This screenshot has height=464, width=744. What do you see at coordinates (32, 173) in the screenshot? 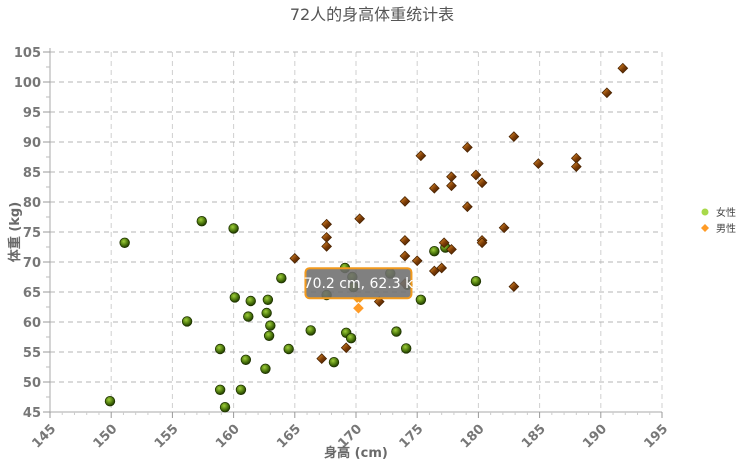
I see `y-tick-label: 85` at bounding box center [32, 173].